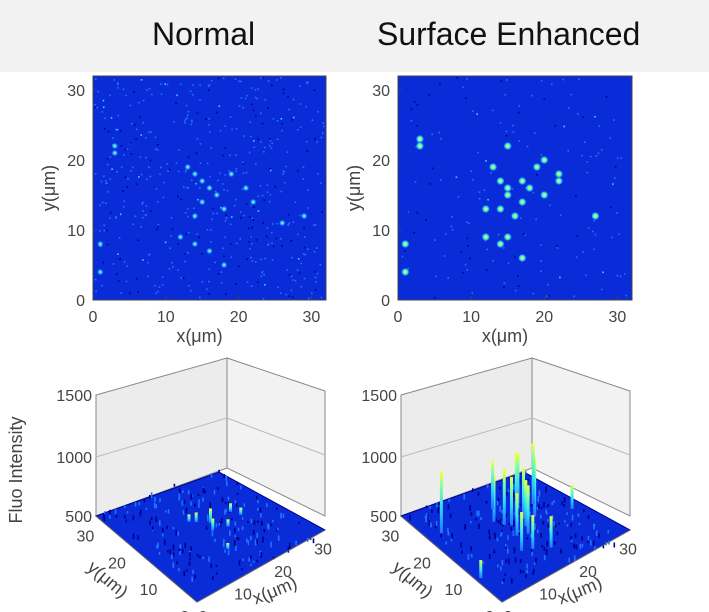 Image resolution: width=709 pixels, height=612 pixels. I want to click on enhanced3d-xtick-1: 10, so click(548, 595).